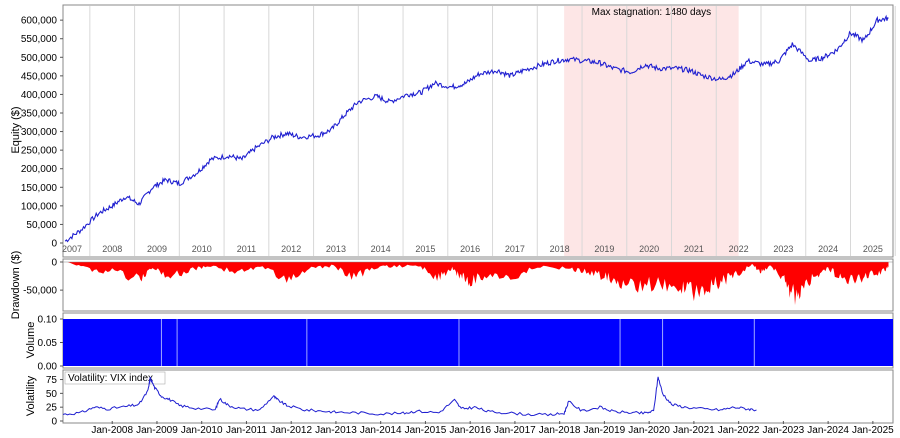  I want to click on volume-y-tick-label: 0.10, so click(48, 320).